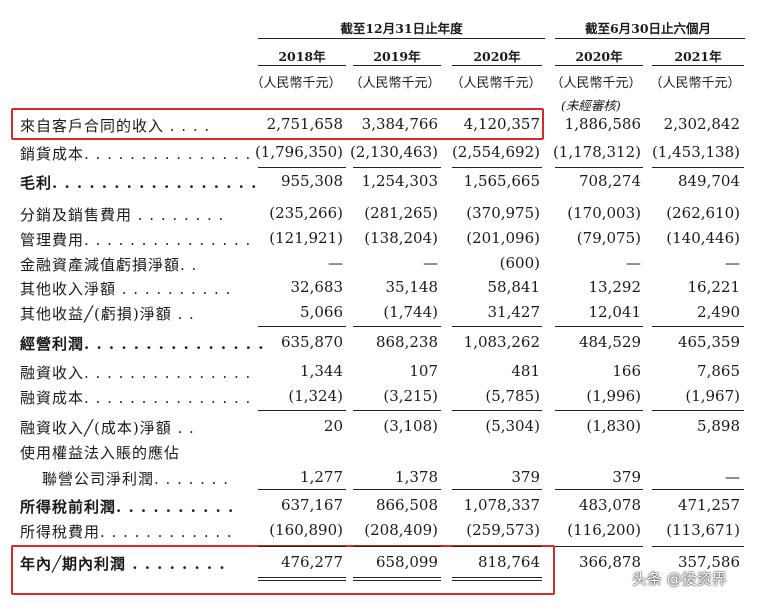 The image size is (777, 604). I want to click on cell-value: (1,453,138), so click(695, 152).